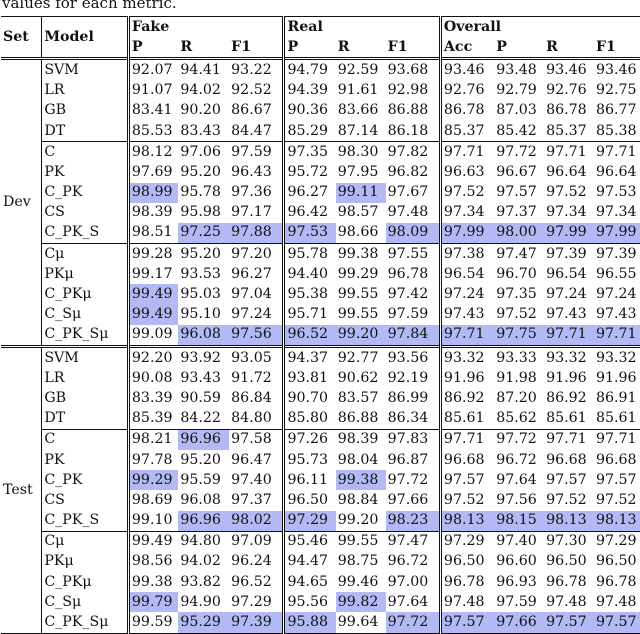  I want to click on metric-cell: 94.02, so click(200, 90).